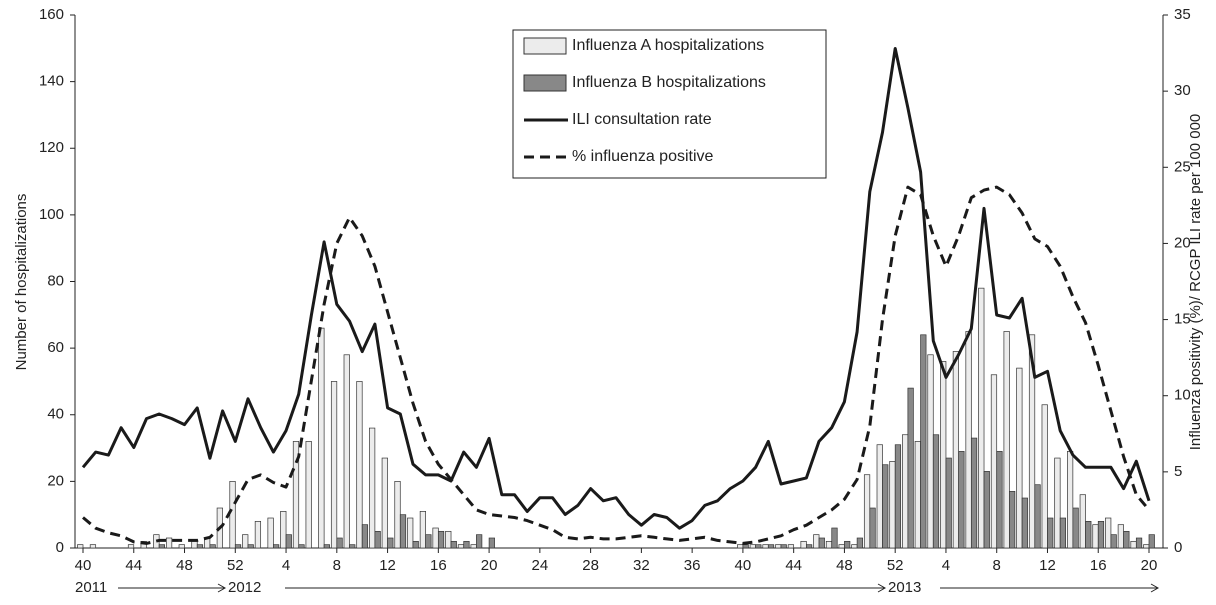 This screenshot has height=605, width=1216. I want to click on y2-tick-label: 20, so click(1182, 242).